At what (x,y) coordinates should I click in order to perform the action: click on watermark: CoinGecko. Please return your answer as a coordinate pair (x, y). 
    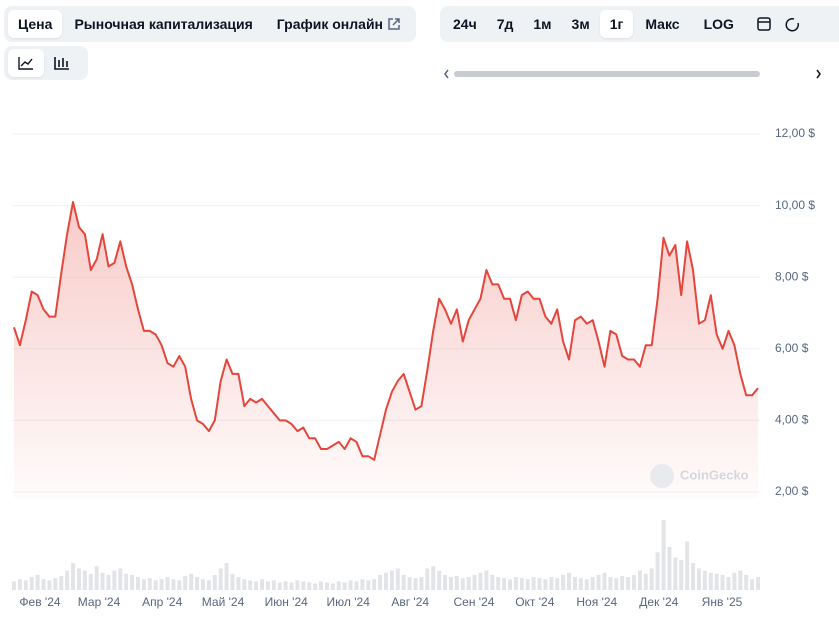
    Looking at the image, I should click on (699, 476).